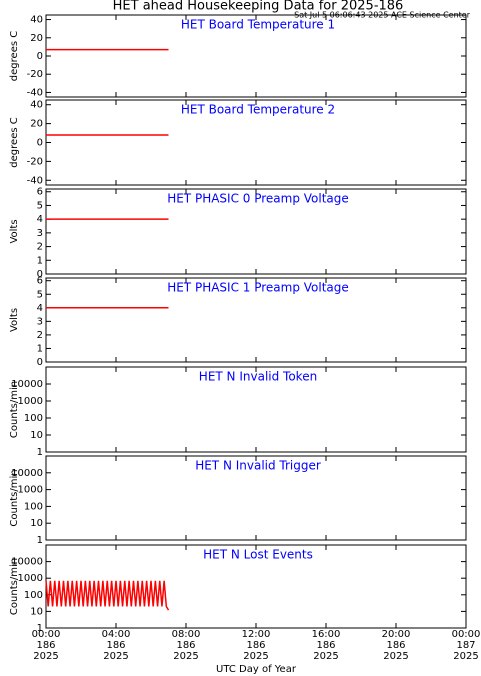 This screenshot has width=481, height=676. Describe the element at coordinates (258, 7) in the screenshot. I see `chart-title: HET ahead Housekeeping Data for 2025-186` at that location.